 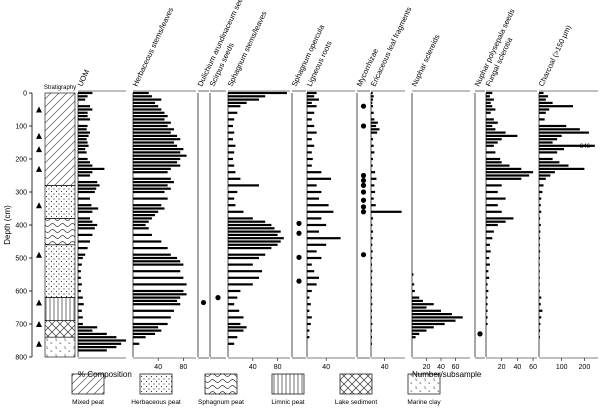 What do you see at coordinates (585, 367) in the screenshot?
I see `panel-tick-label: 200` at bounding box center [585, 367].